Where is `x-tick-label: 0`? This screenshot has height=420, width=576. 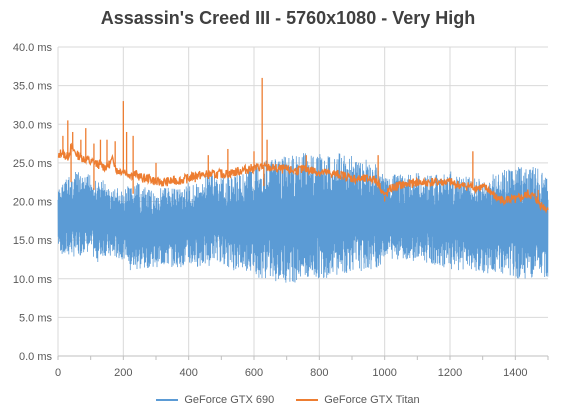
x-tick-label: 0 is located at coordinates (58, 373).